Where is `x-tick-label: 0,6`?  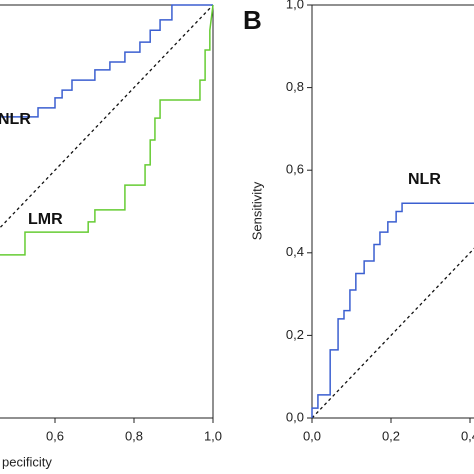
x-tick-label: 0,6 is located at coordinates (55, 435).